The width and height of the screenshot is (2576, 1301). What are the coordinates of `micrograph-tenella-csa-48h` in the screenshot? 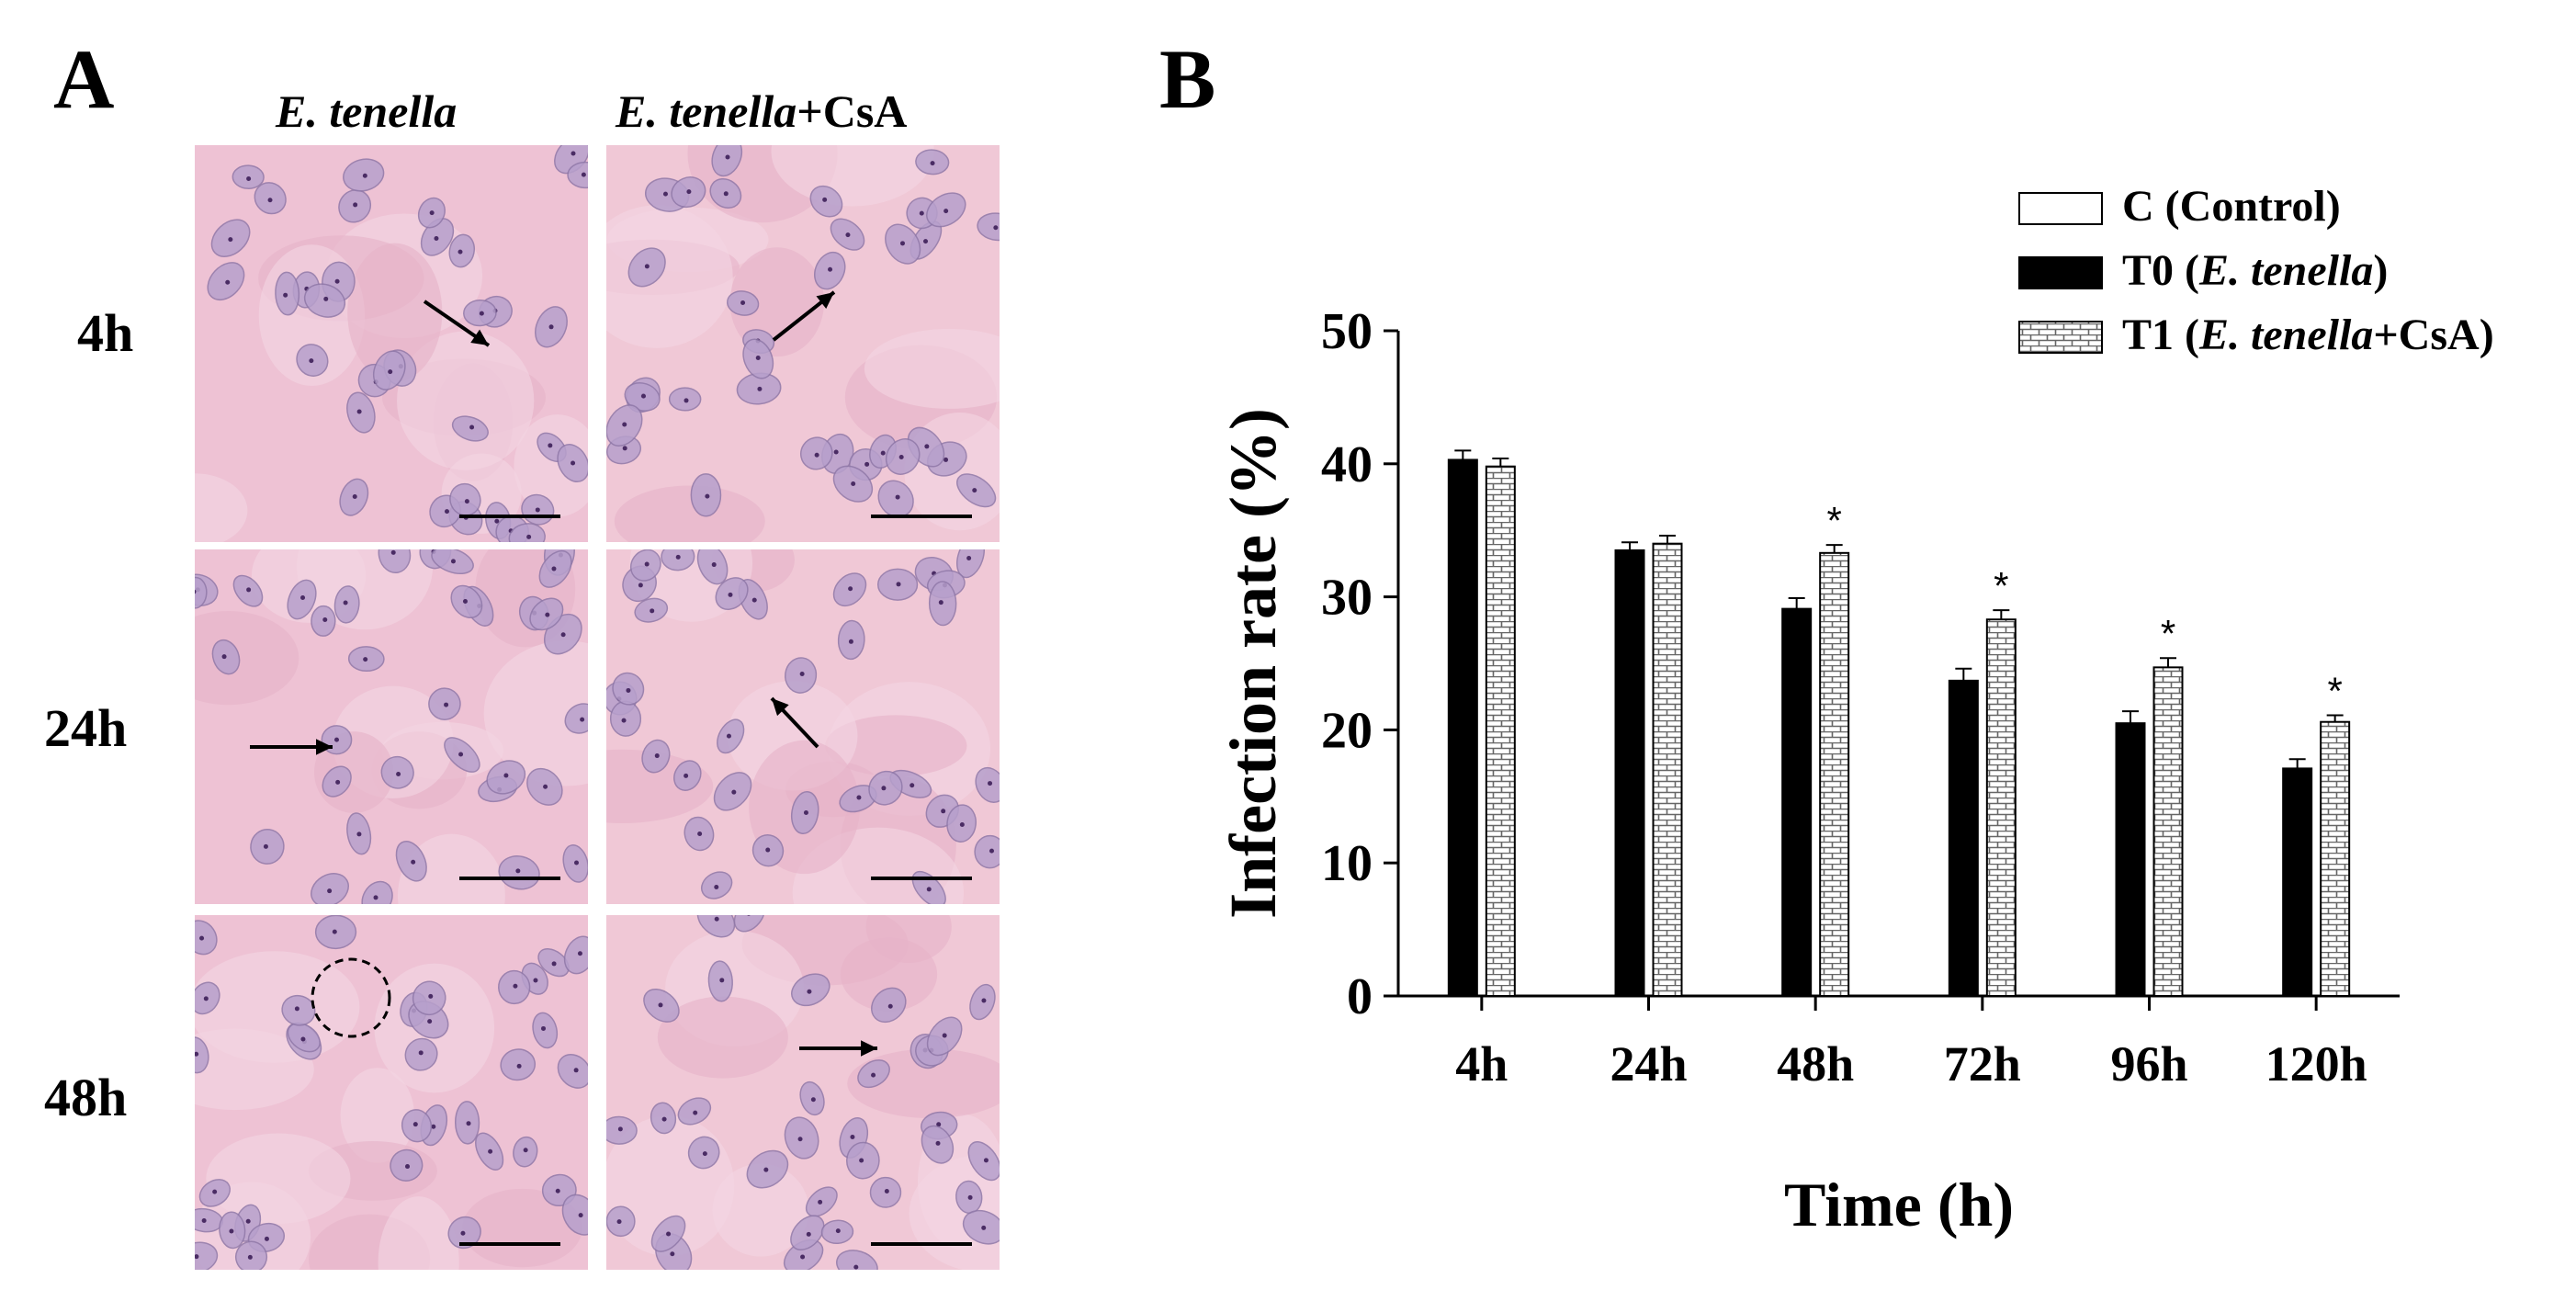 It's located at (803, 1092).